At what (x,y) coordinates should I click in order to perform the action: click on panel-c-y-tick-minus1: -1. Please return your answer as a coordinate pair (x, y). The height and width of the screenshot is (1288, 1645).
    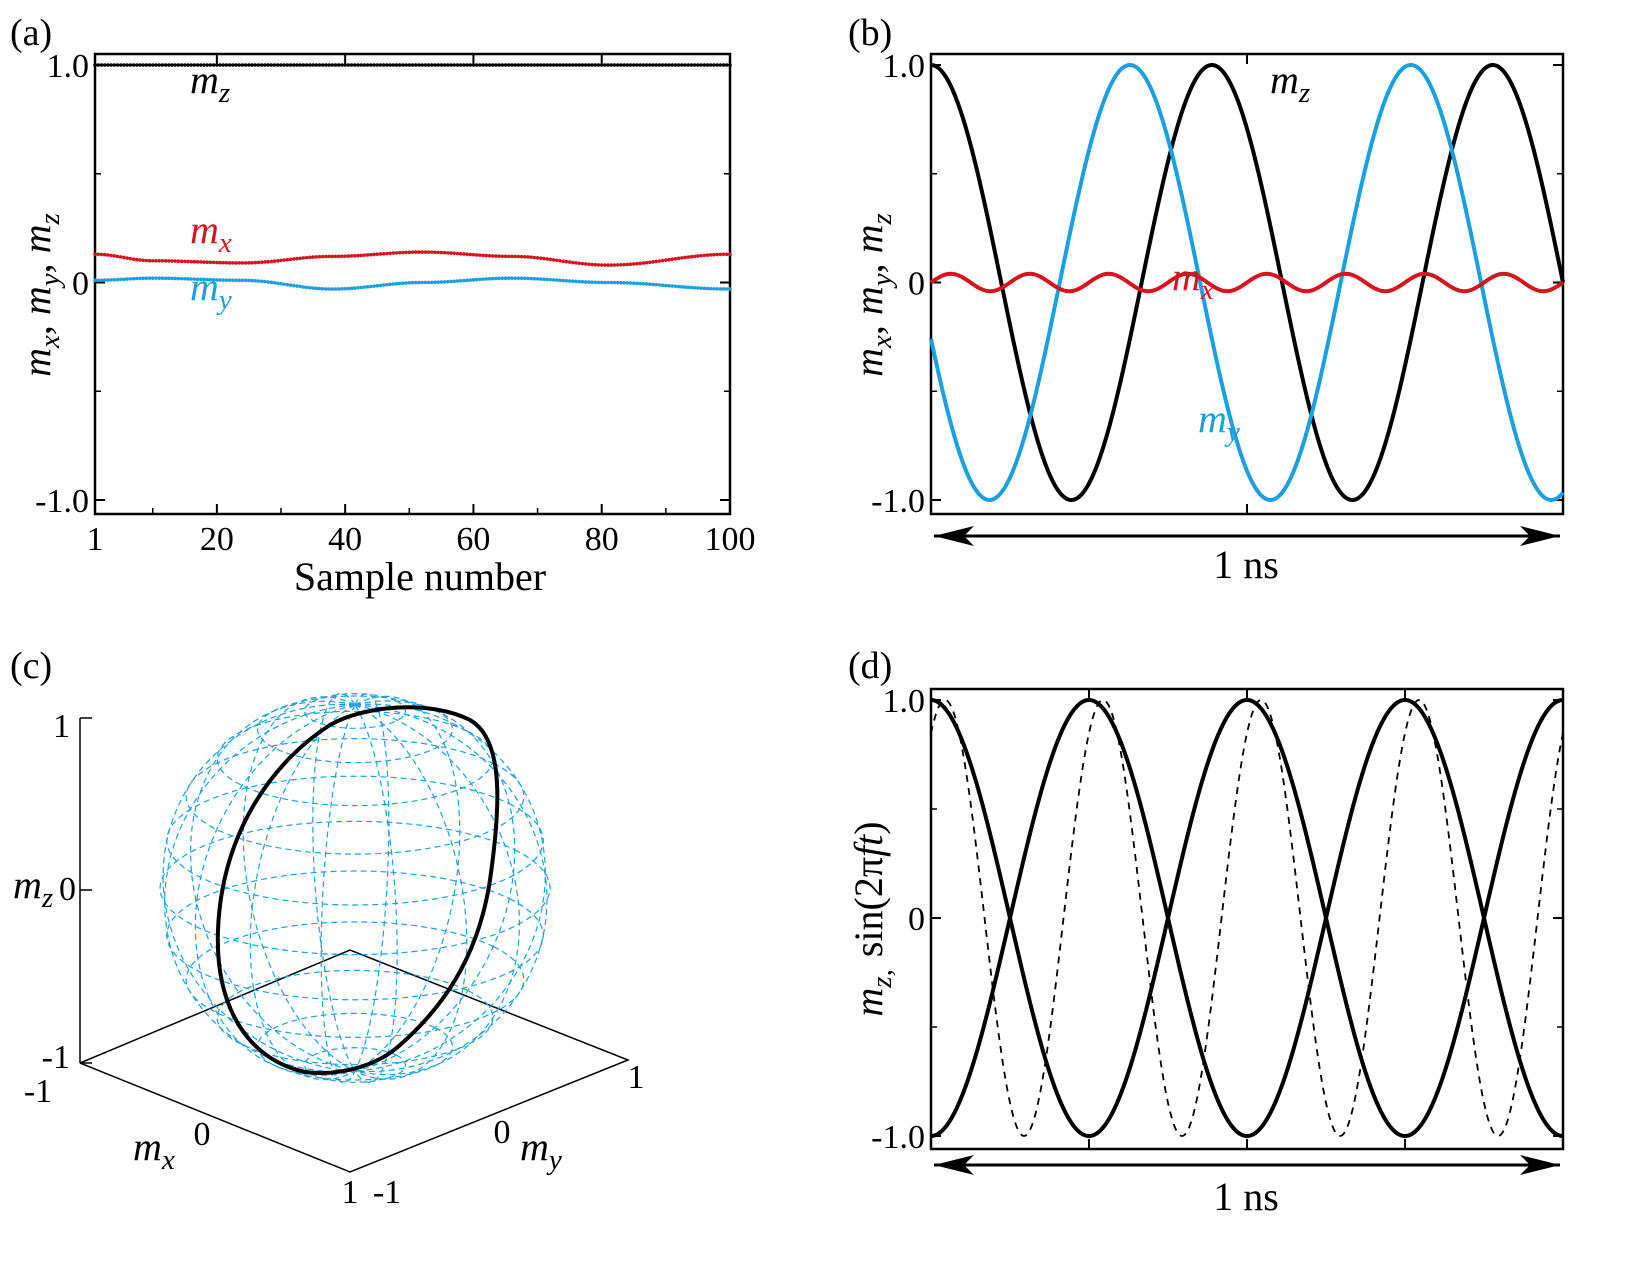
    Looking at the image, I should click on (387, 1192).